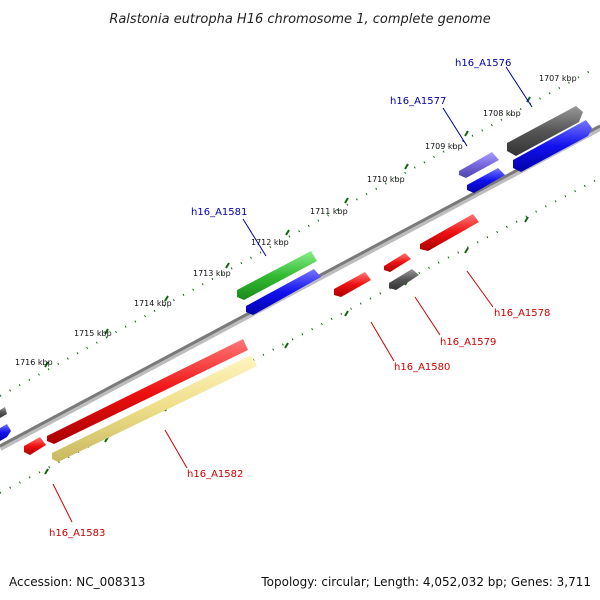  What do you see at coordinates (215, 474) in the screenshot?
I see `gene-label-h16-a1582: h16_A1582` at bounding box center [215, 474].